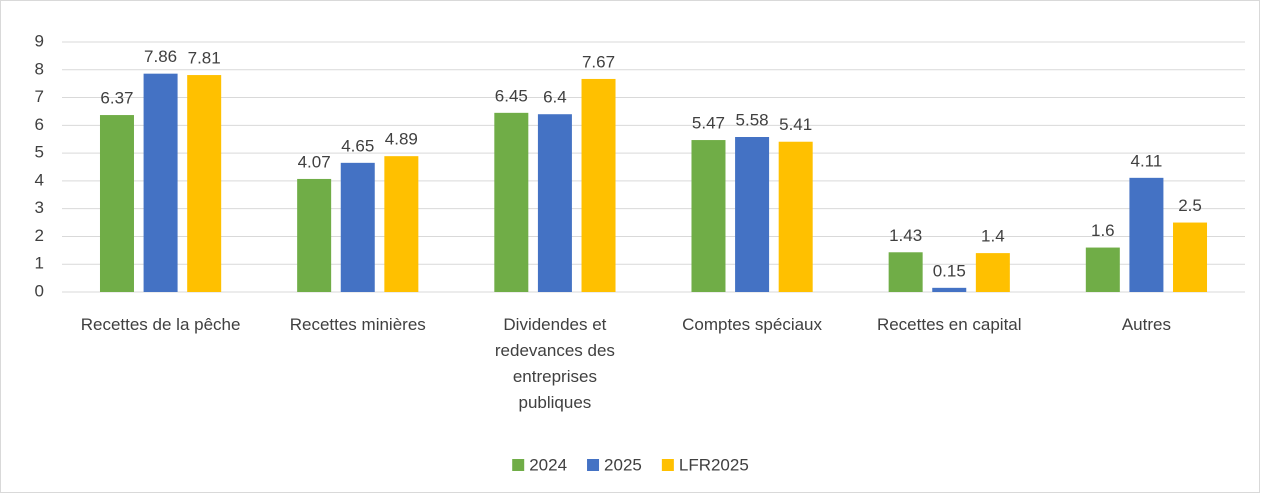  I want to click on y-tick-label: 5, so click(39, 152).